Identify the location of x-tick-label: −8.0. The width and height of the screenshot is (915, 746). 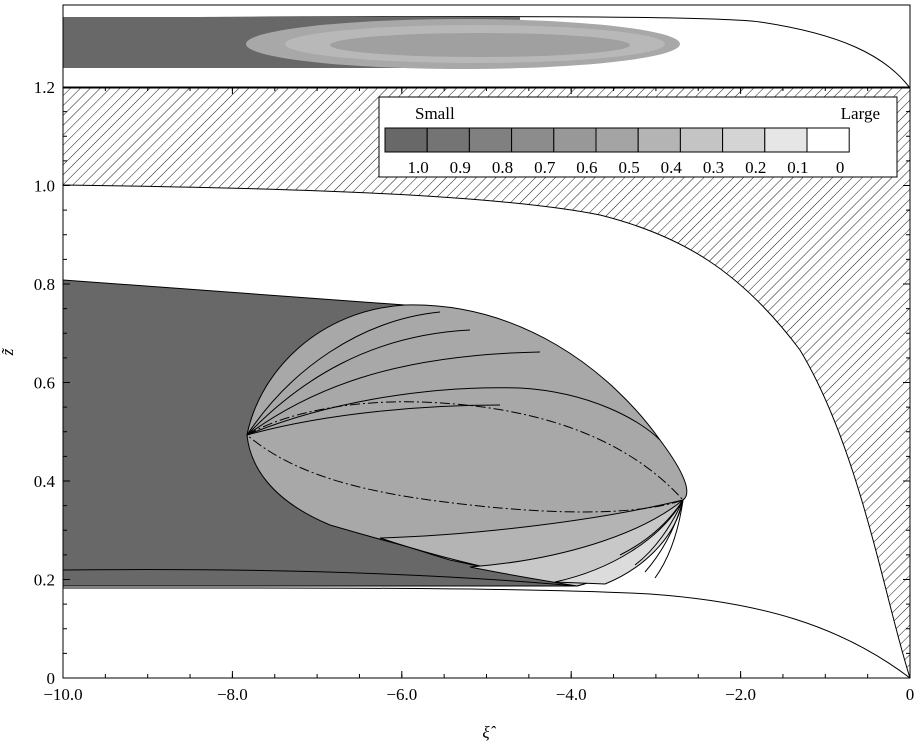
(232, 694).